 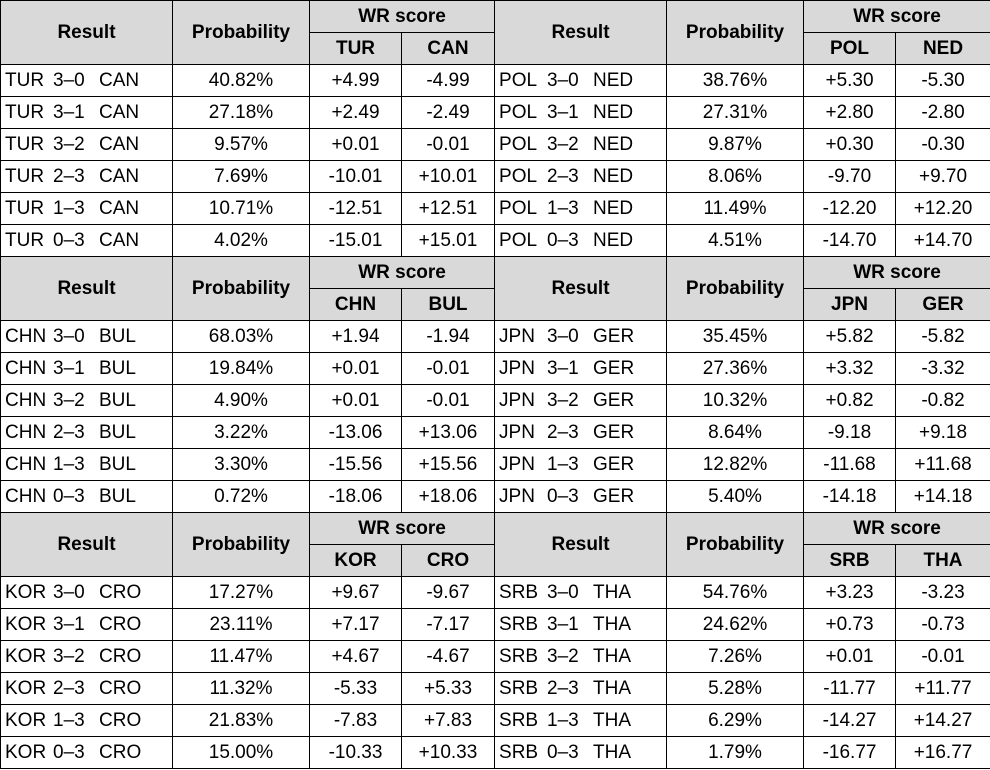 What do you see at coordinates (448, 336) in the screenshot?
I see `wr-score-team2-cell: -1.94` at bounding box center [448, 336].